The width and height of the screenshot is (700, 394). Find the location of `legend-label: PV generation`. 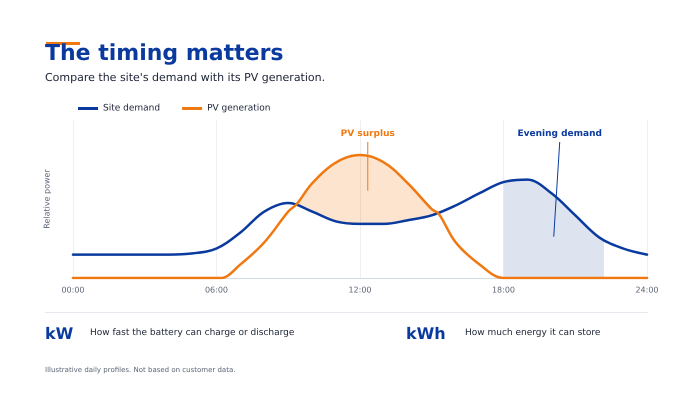

legend-label: PV generation is located at coordinates (238, 109).